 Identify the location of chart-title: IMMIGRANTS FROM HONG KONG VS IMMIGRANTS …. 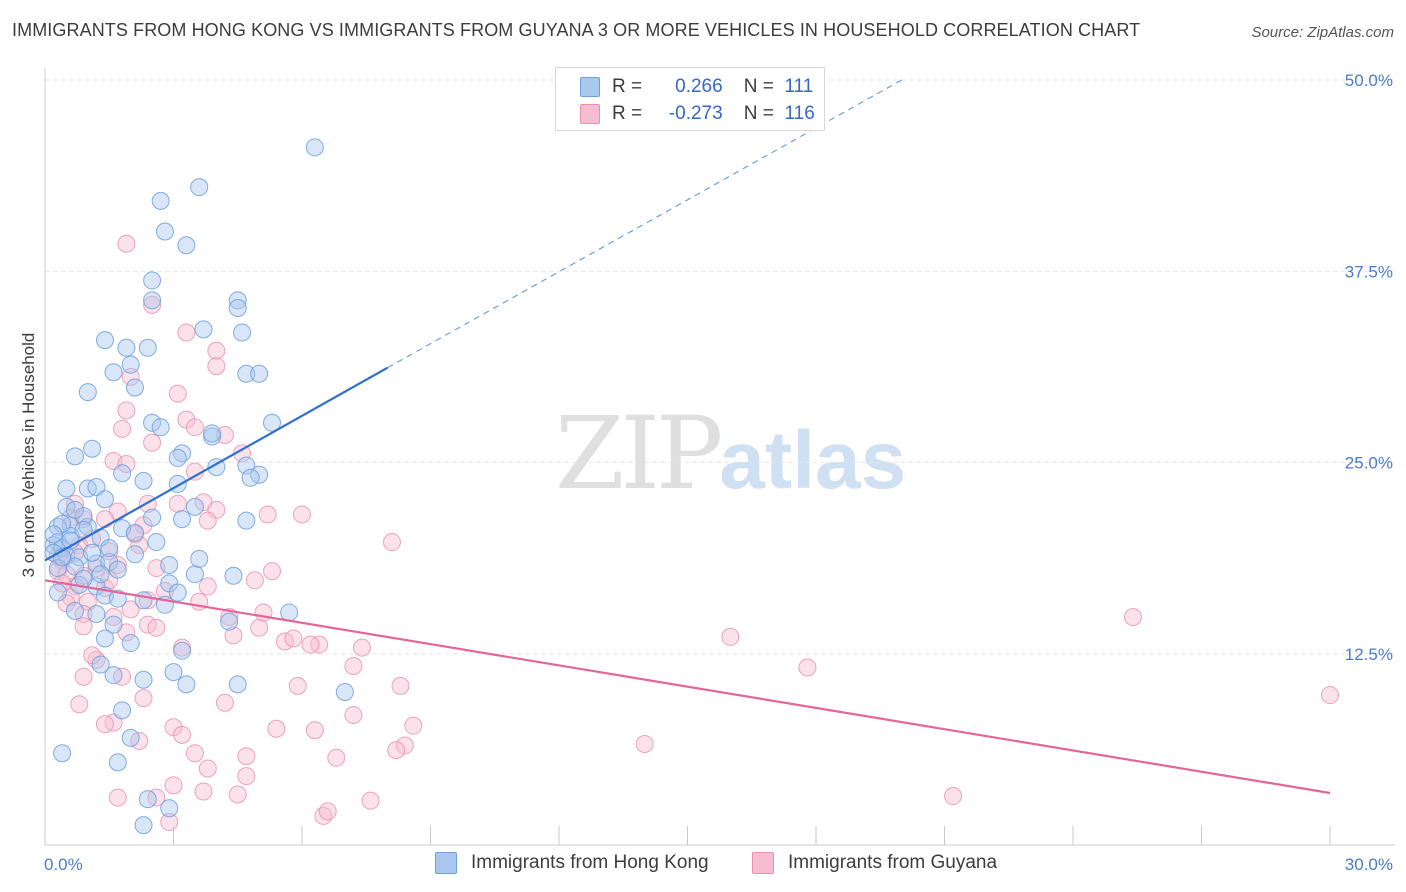
(576, 30).